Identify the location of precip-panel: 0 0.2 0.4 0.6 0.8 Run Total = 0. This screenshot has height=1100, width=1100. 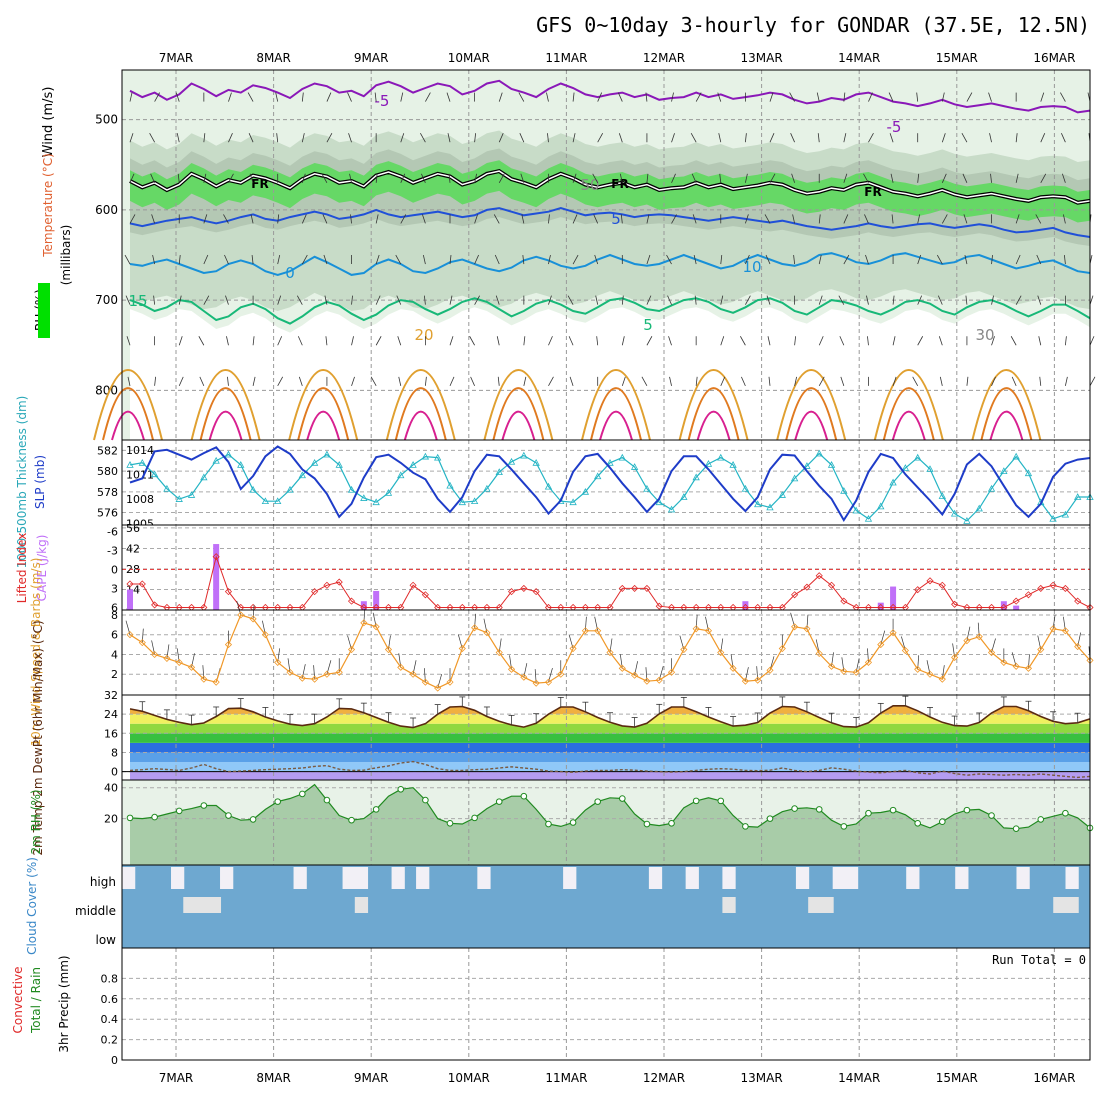
(596, 1007).